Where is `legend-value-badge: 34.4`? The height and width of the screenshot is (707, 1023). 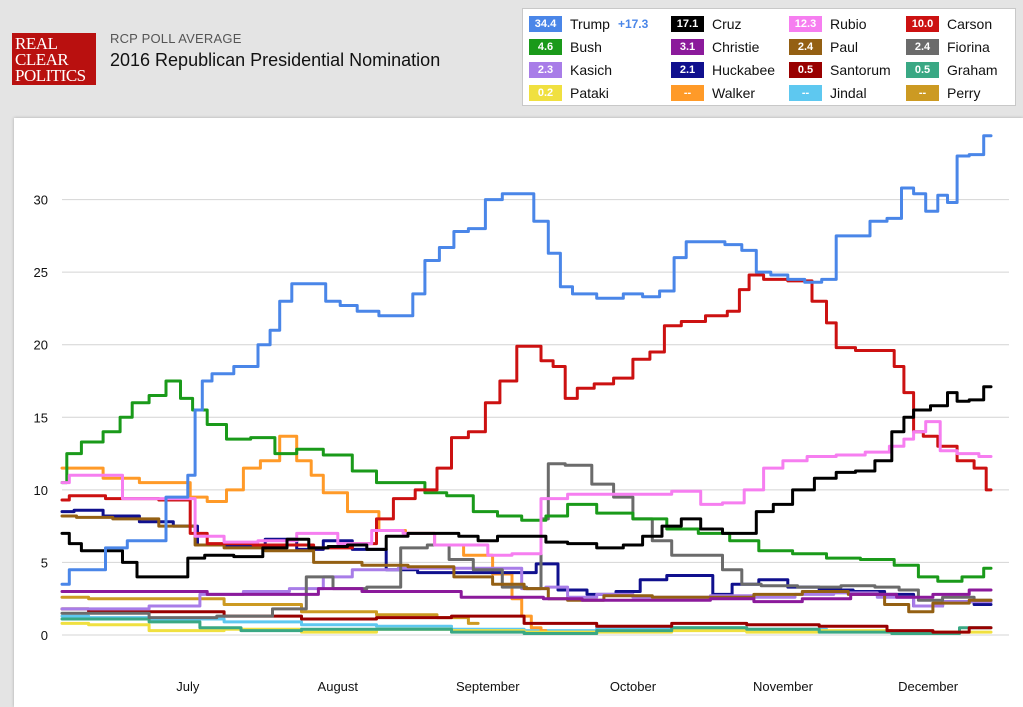 legend-value-badge: 34.4 is located at coordinates (545, 24).